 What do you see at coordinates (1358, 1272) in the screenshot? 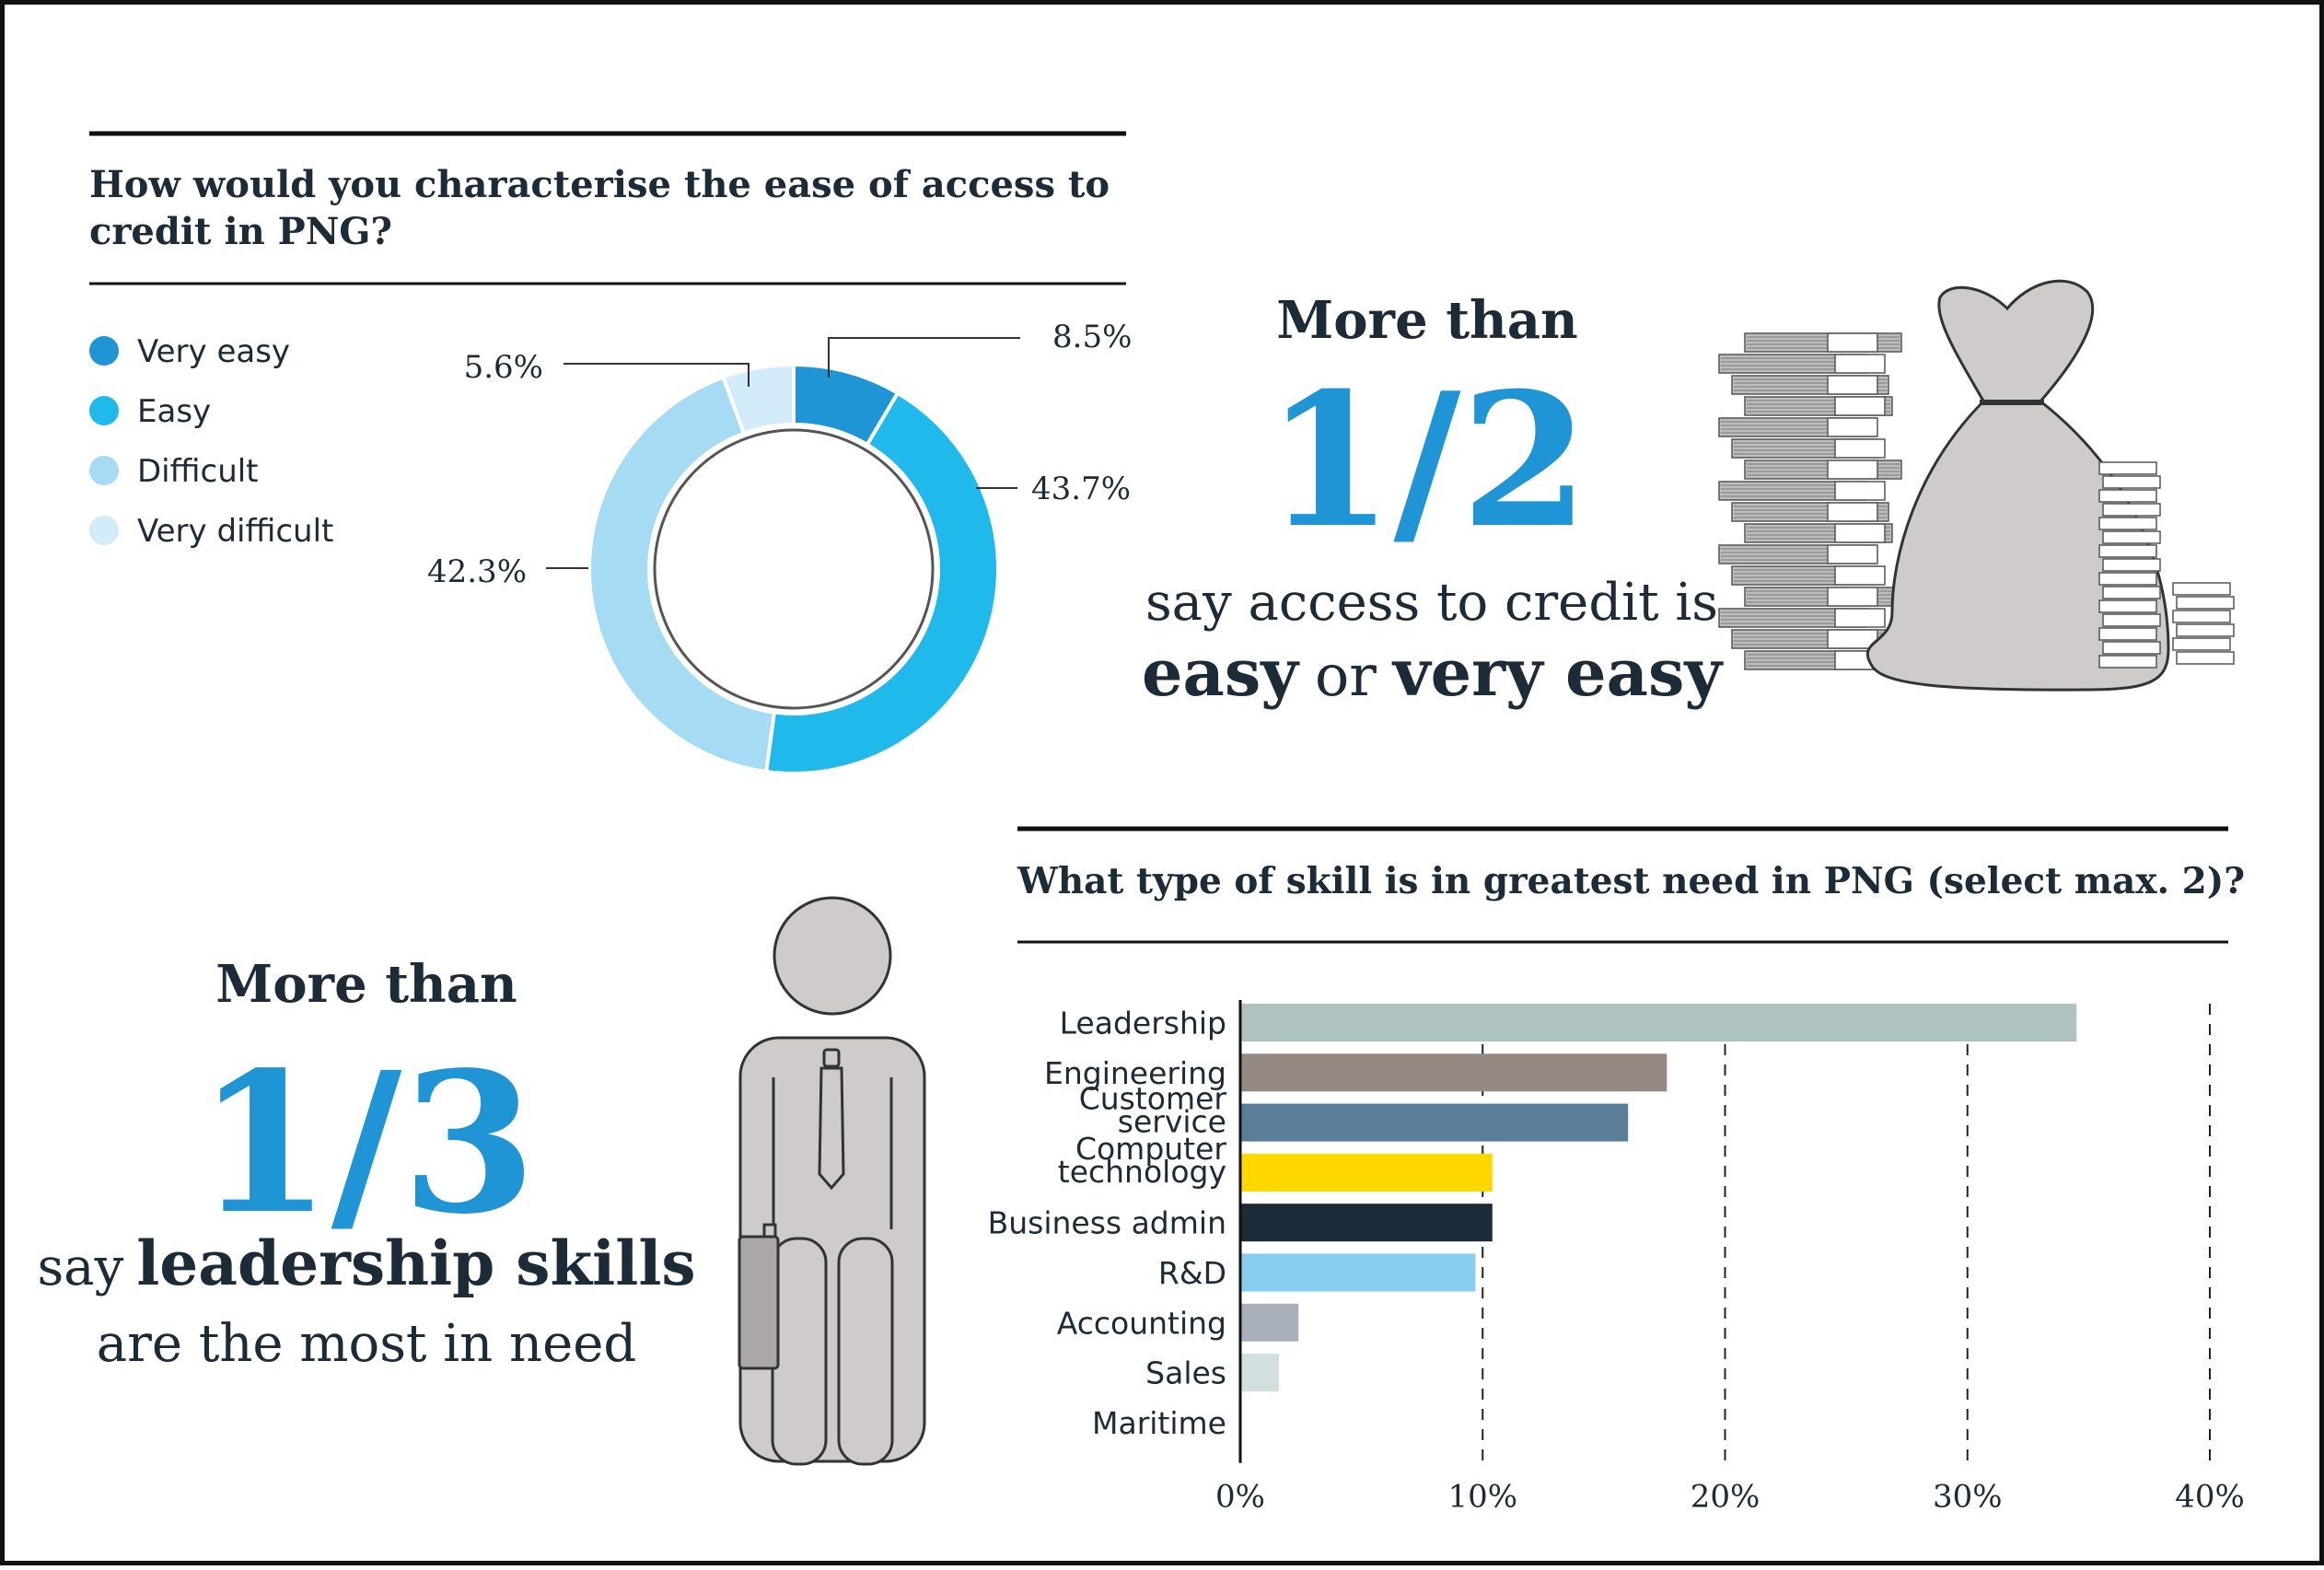
I see `bar-randd` at bounding box center [1358, 1272].